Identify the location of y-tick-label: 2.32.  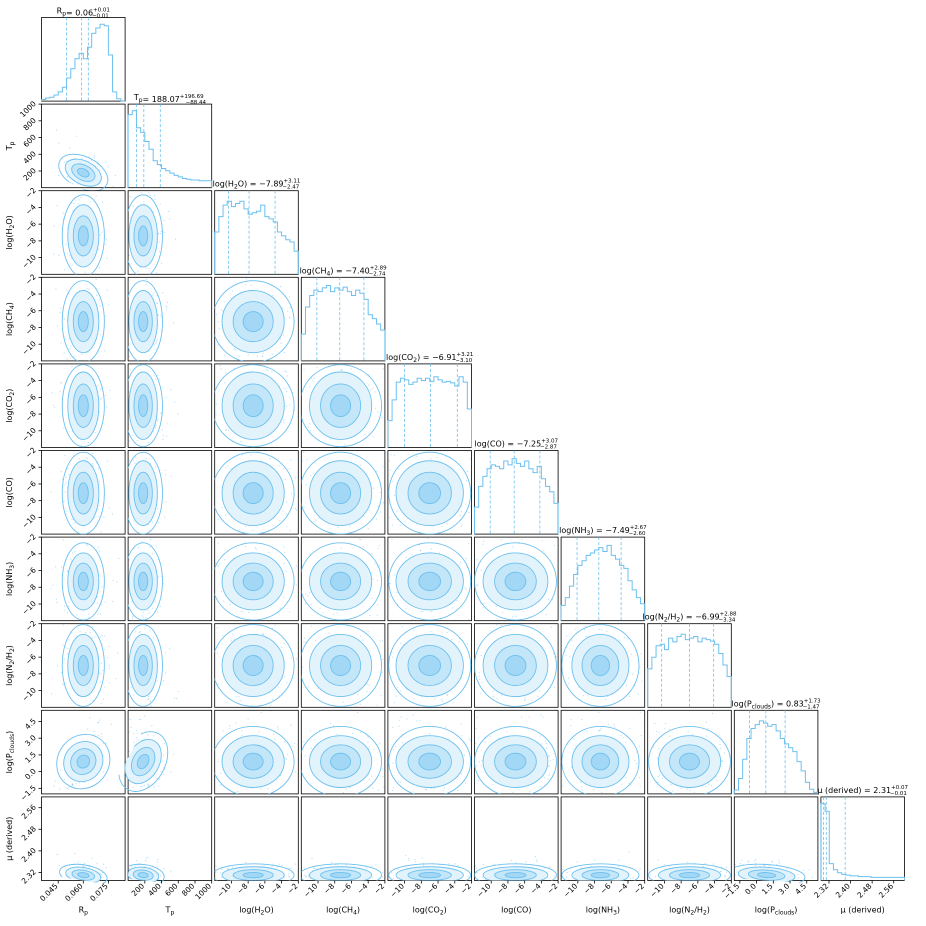
(29, 876).